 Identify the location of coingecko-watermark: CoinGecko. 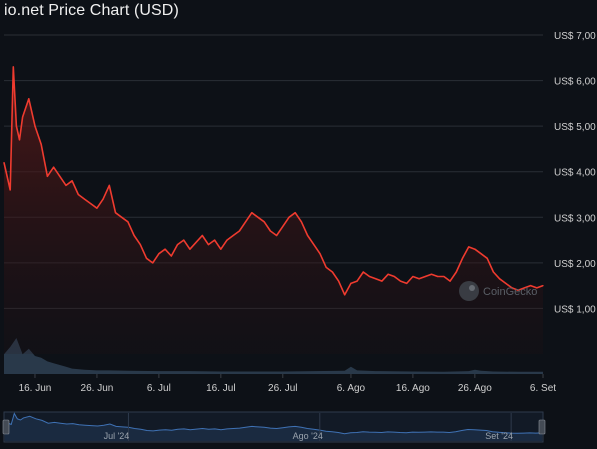
(498, 291).